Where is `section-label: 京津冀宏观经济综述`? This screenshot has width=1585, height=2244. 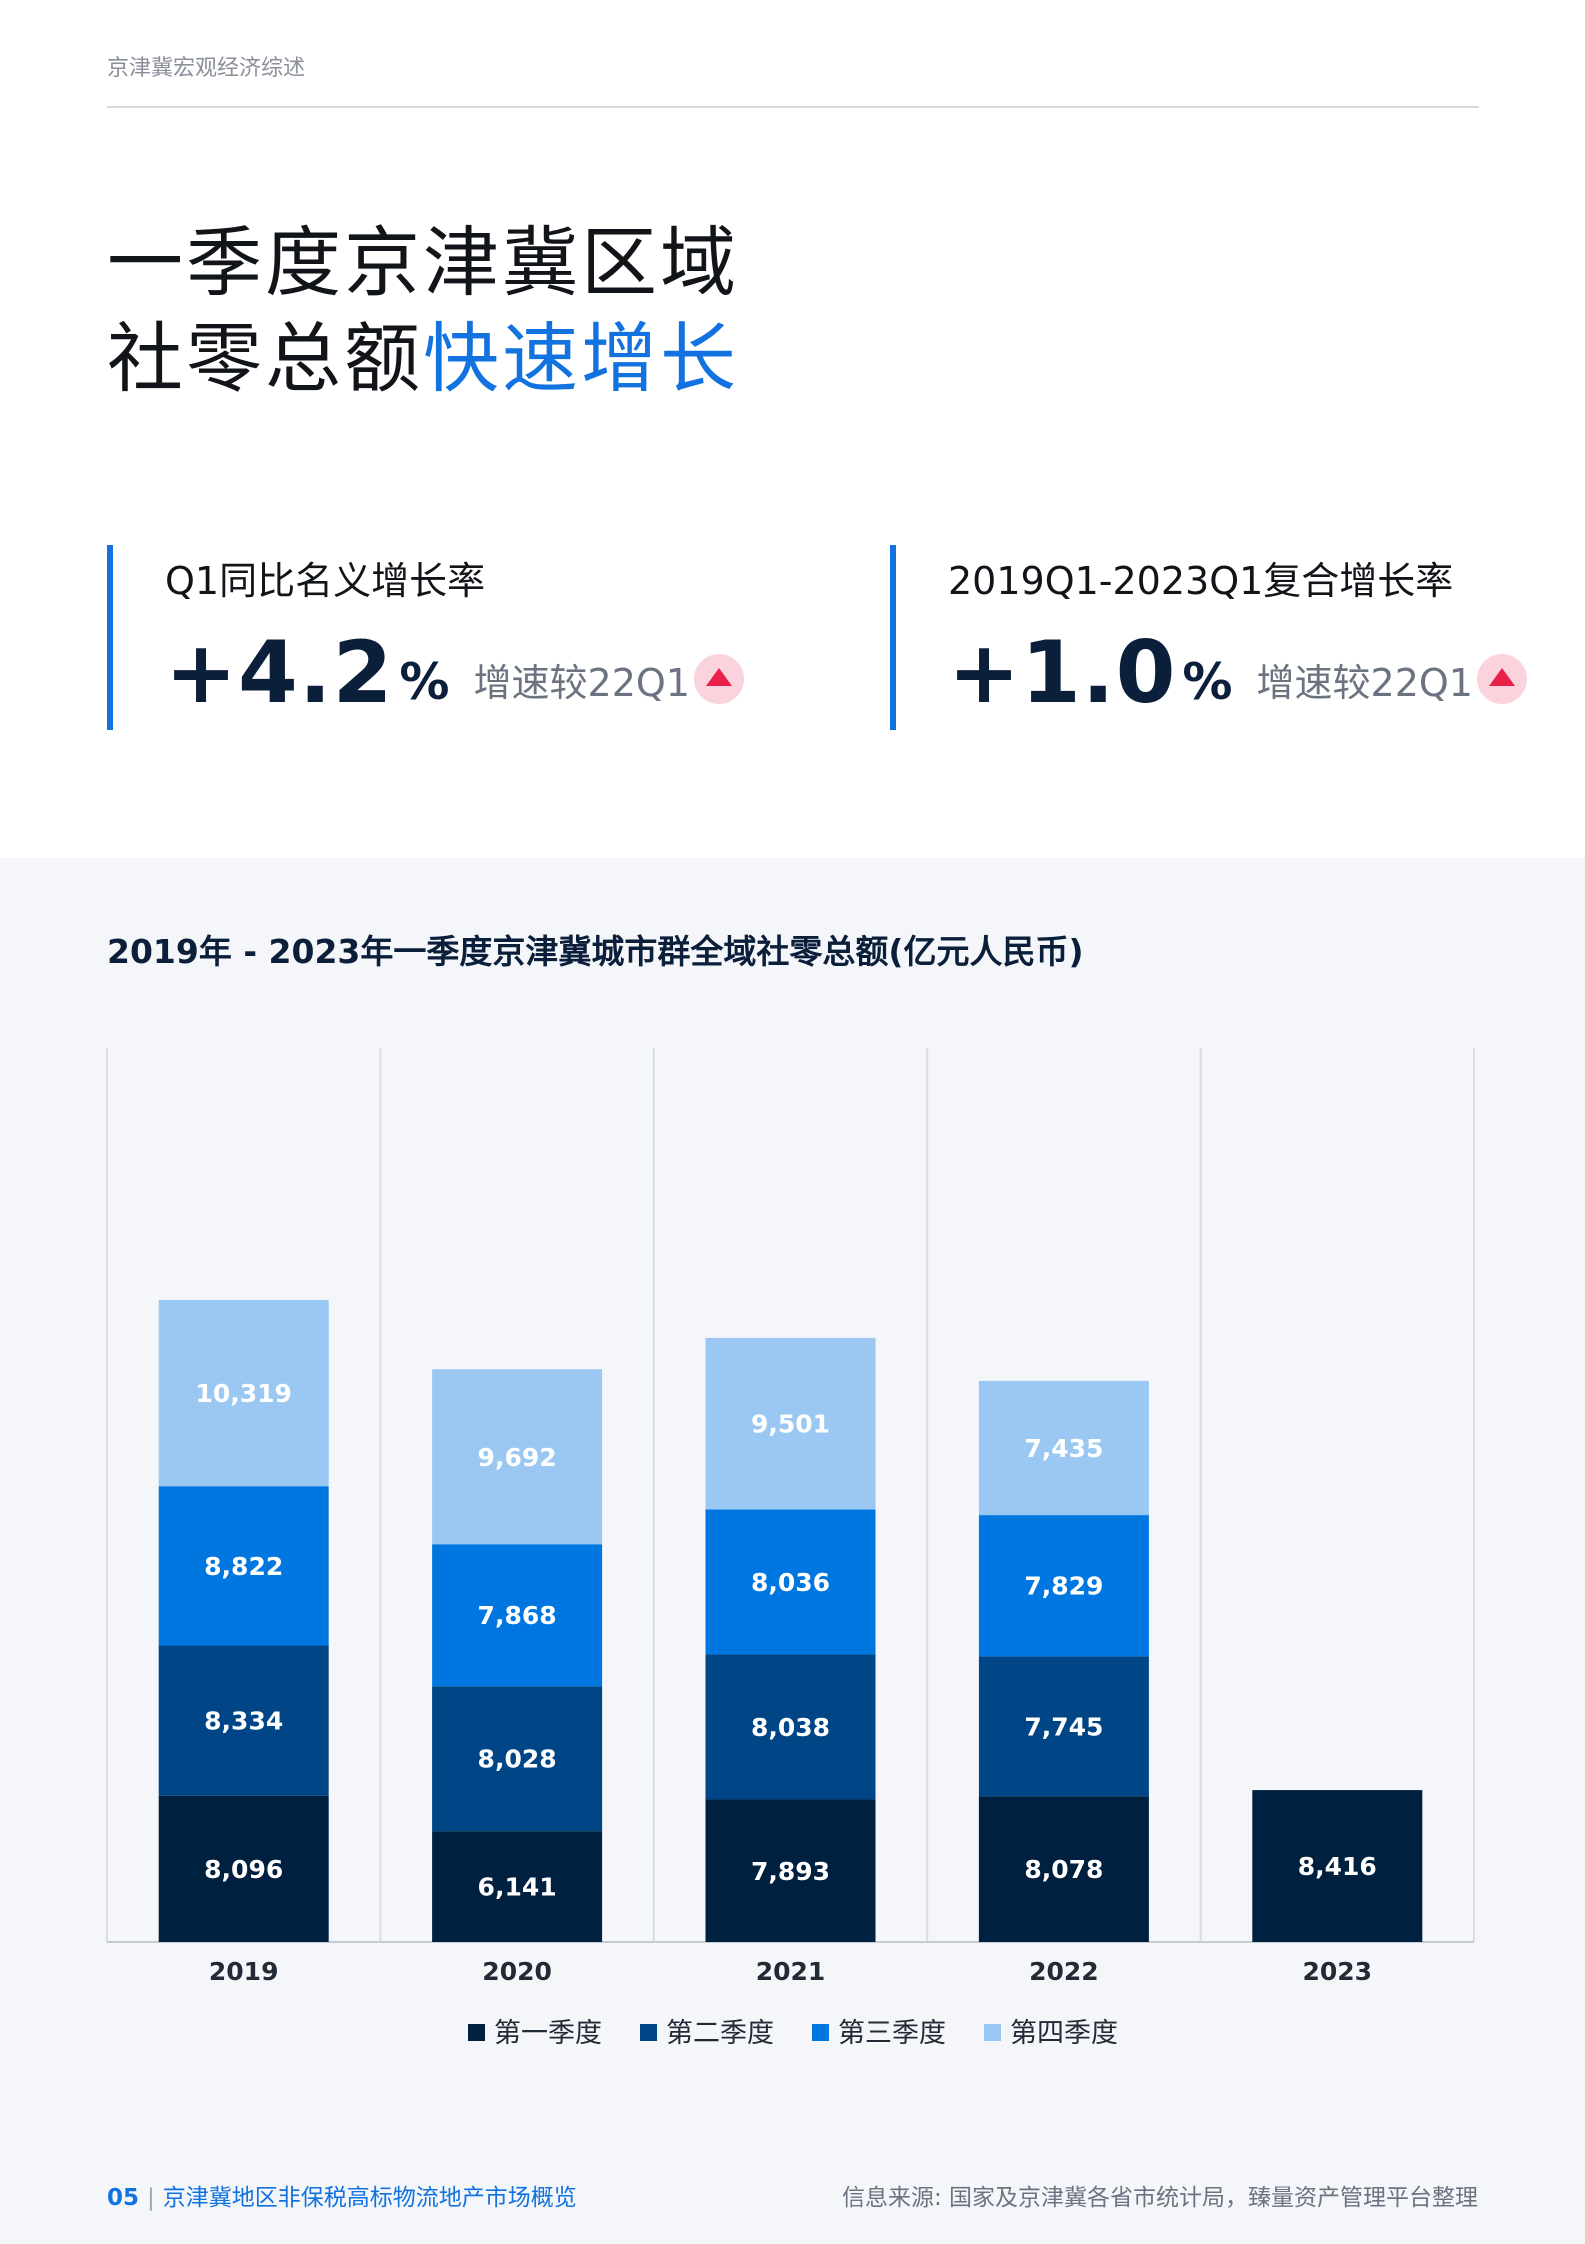
section-label: 京津冀宏观经济综述 is located at coordinates (206, 68).